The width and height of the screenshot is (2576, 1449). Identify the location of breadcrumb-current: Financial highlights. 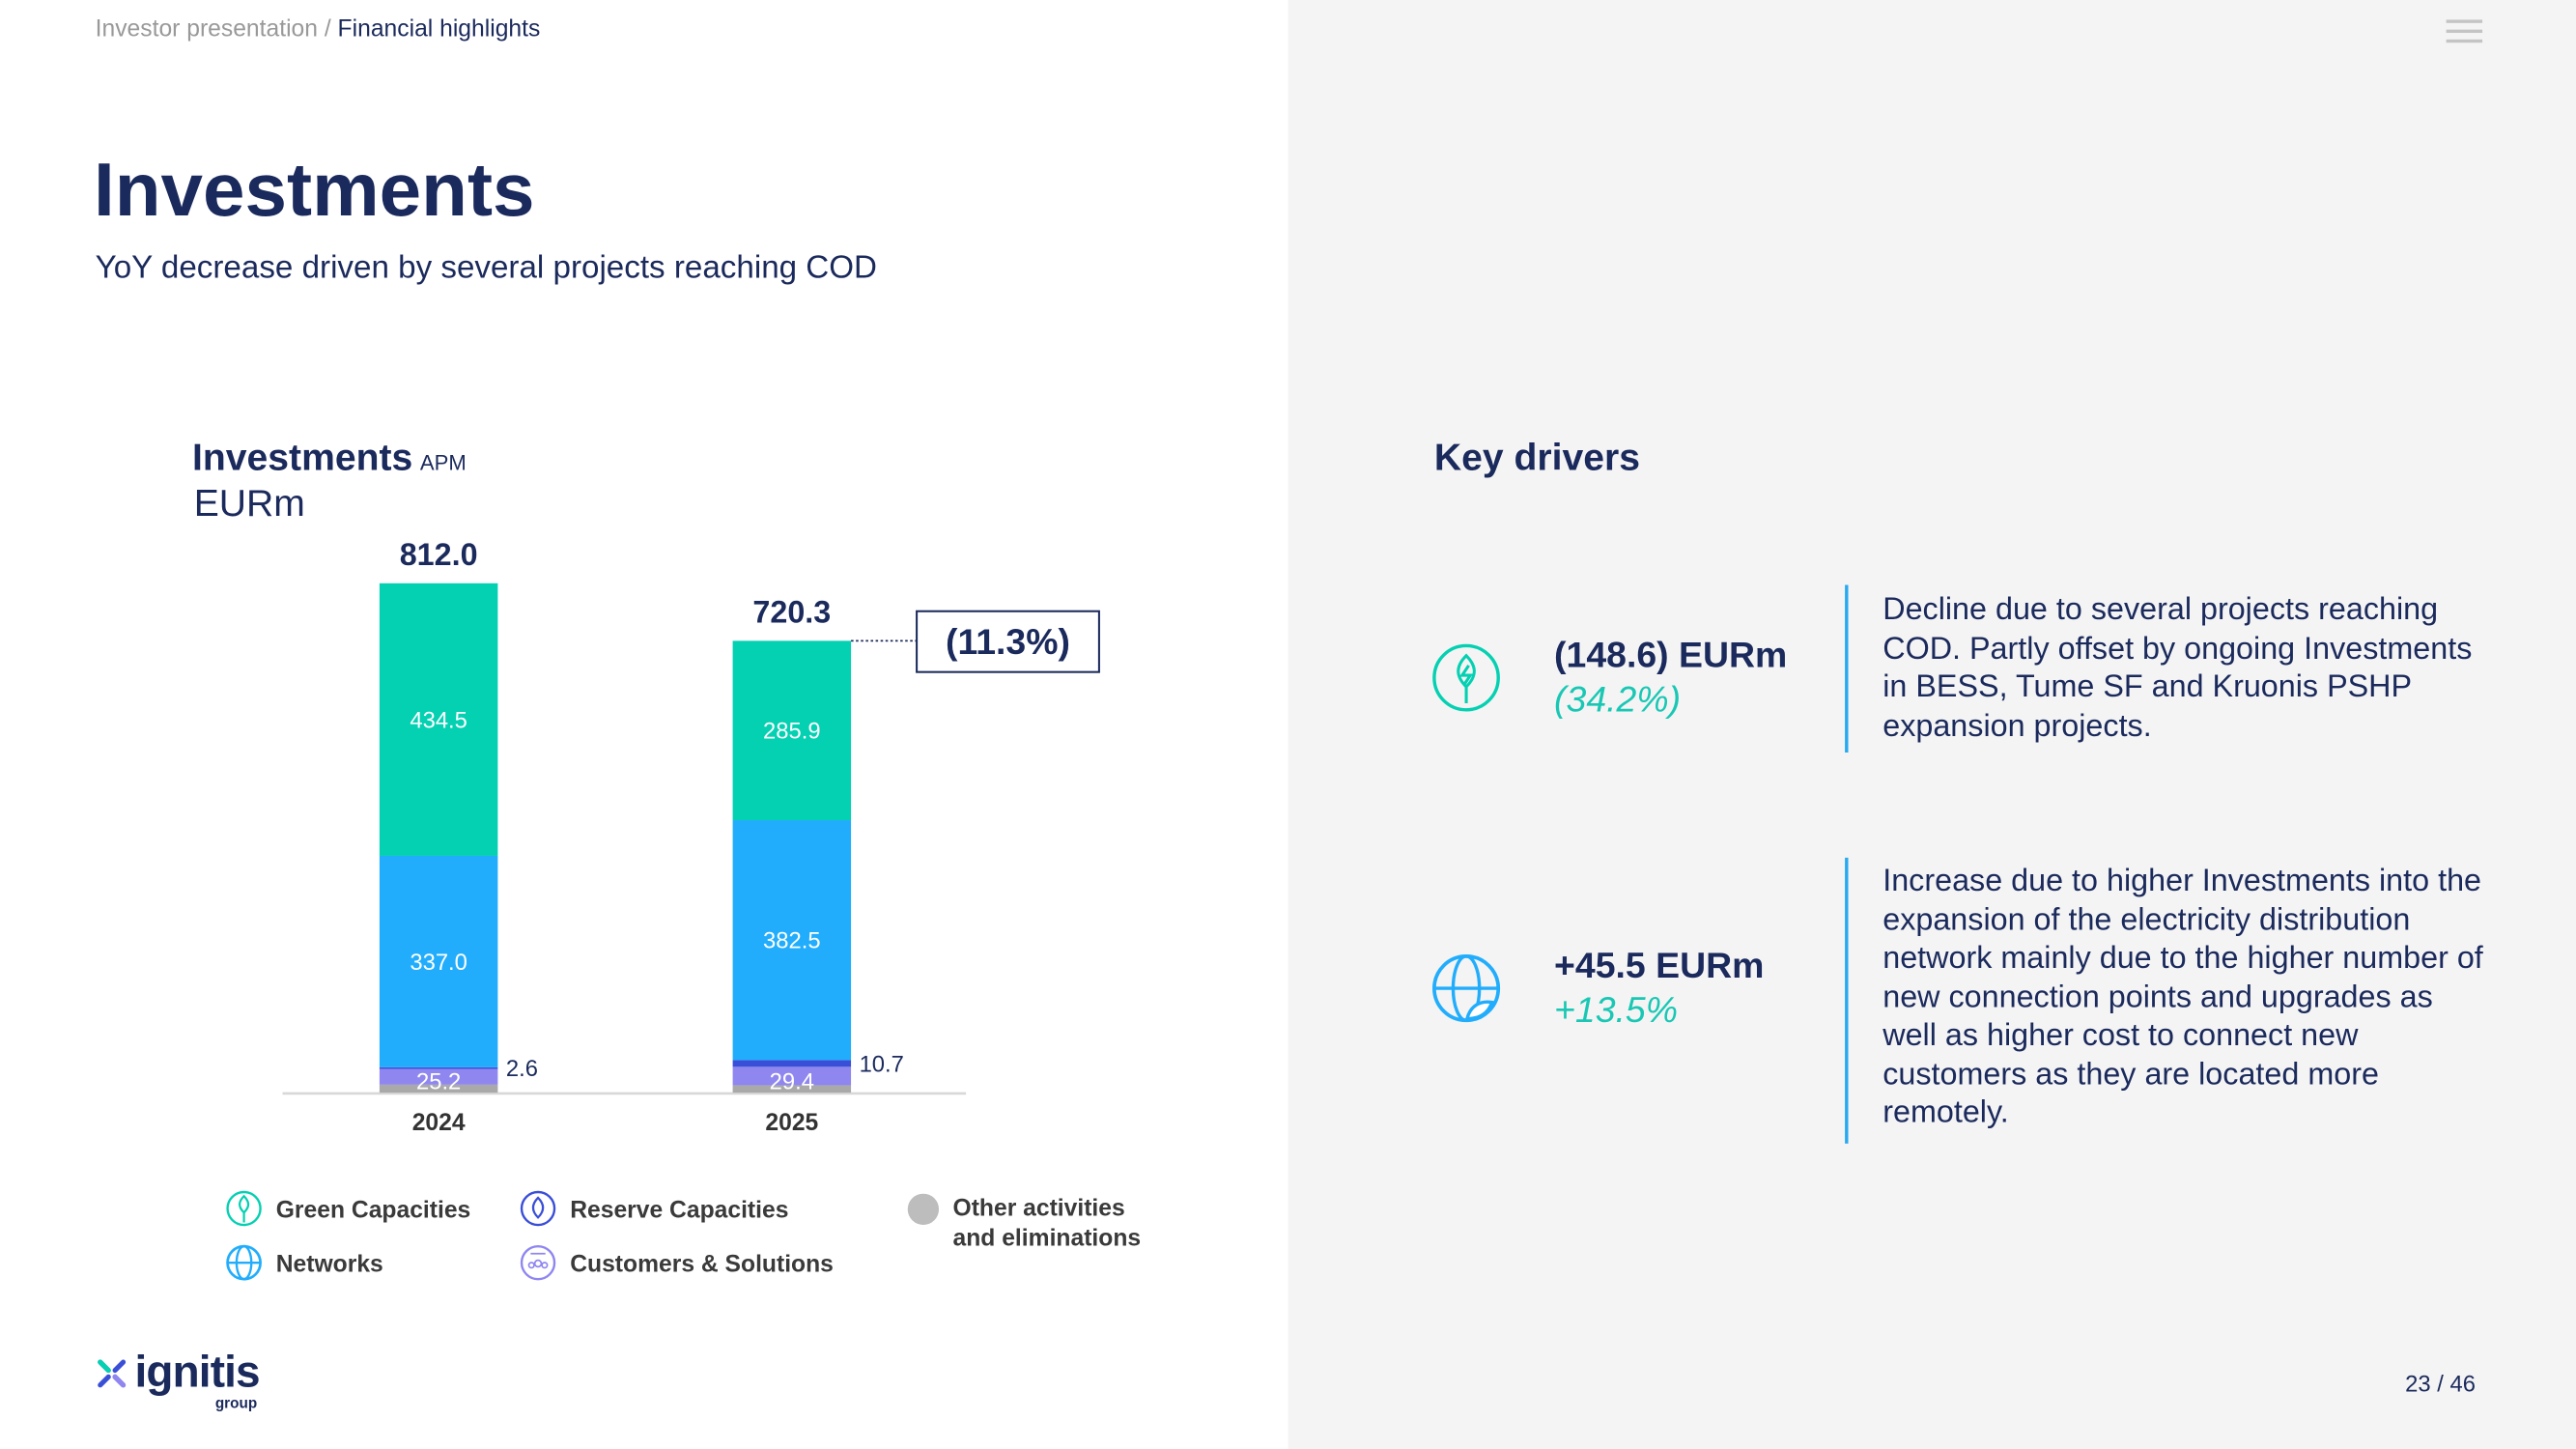
(439, 29).